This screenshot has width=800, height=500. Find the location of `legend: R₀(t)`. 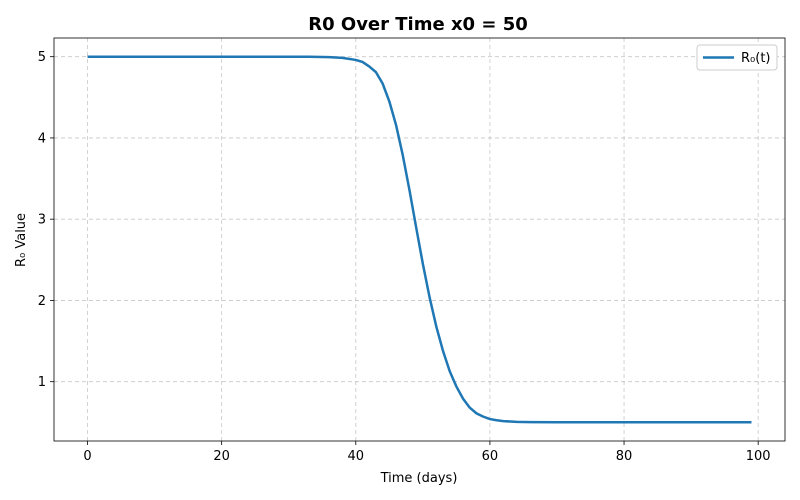

legend: R₀(t) is located at coordinates (737, 57).